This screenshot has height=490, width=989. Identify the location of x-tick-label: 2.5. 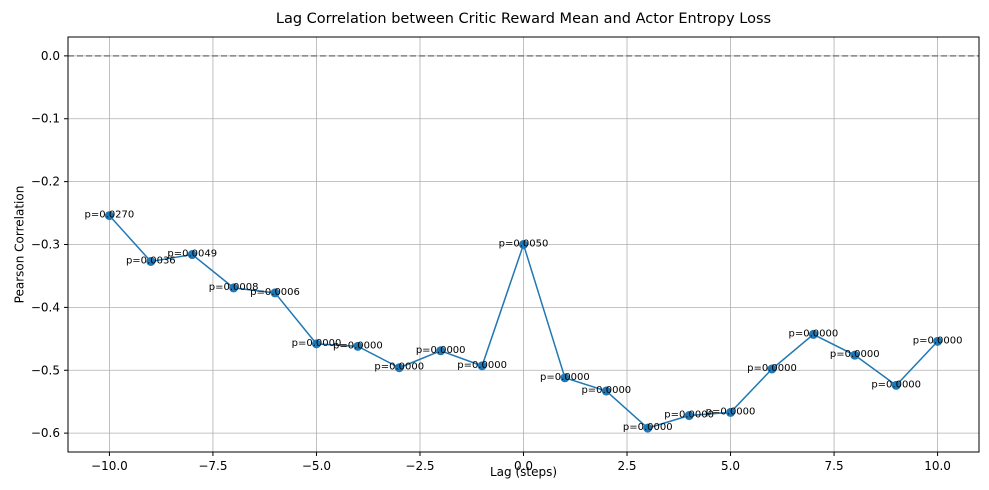
(626, 466).